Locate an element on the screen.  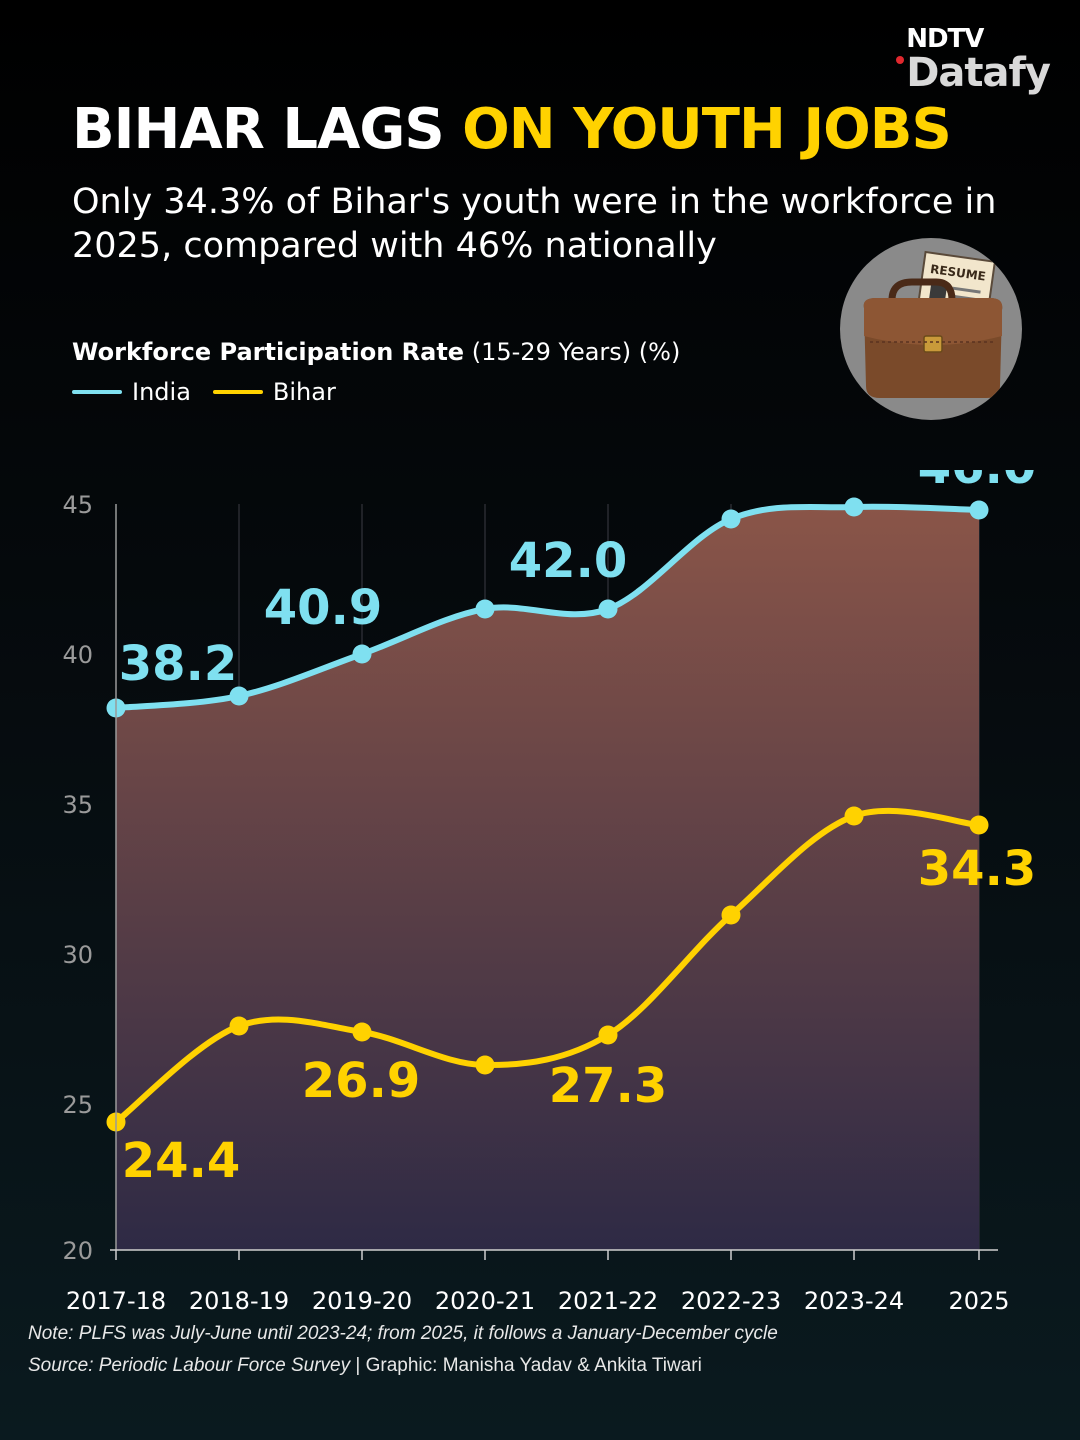
logo-dot-icon is located at coordinates (900, 60).